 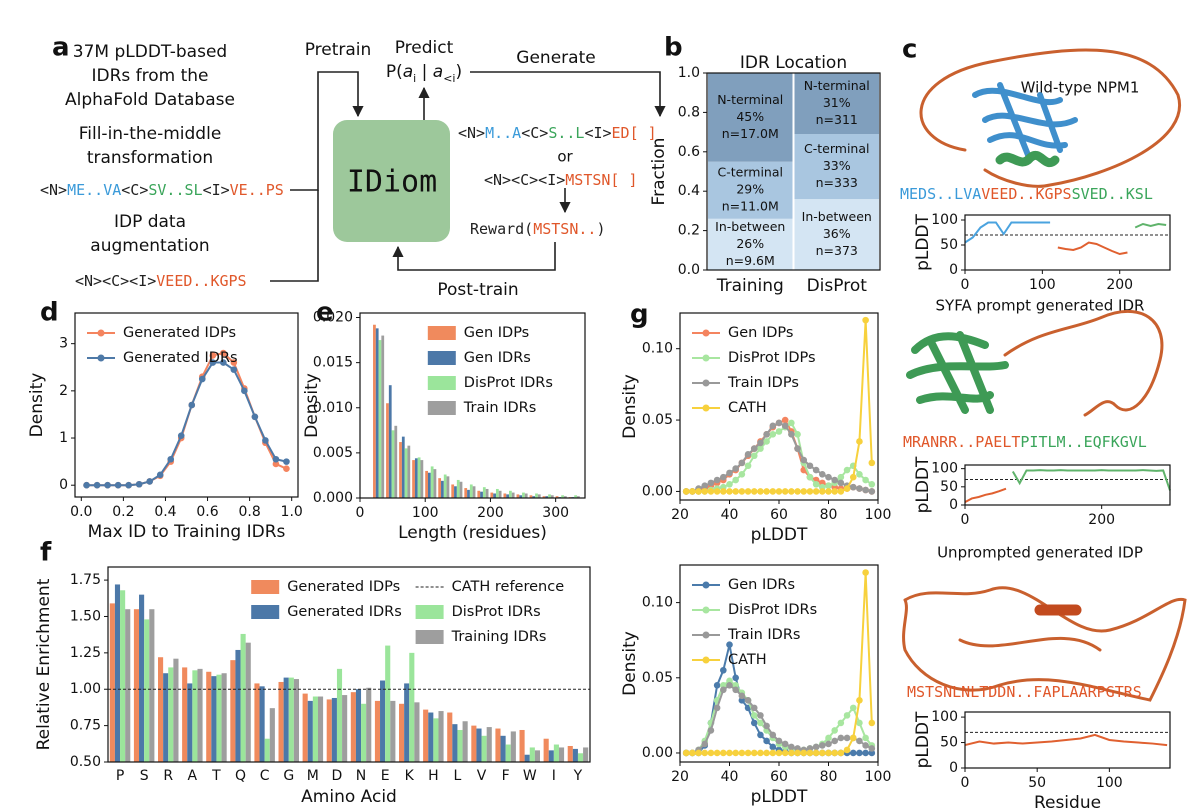 What do you see at coordinates (150, 222) in the screenshot?
I see `augmentation-text: IDP data` at bounding box center [150, 222].